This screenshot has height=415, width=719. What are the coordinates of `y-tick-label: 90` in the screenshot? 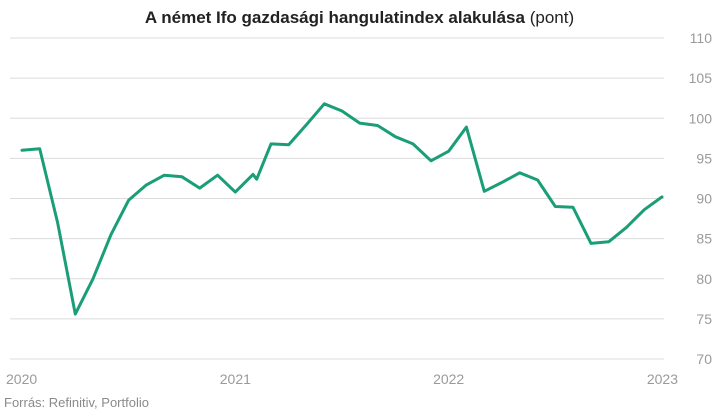 It's located at (704, 199).